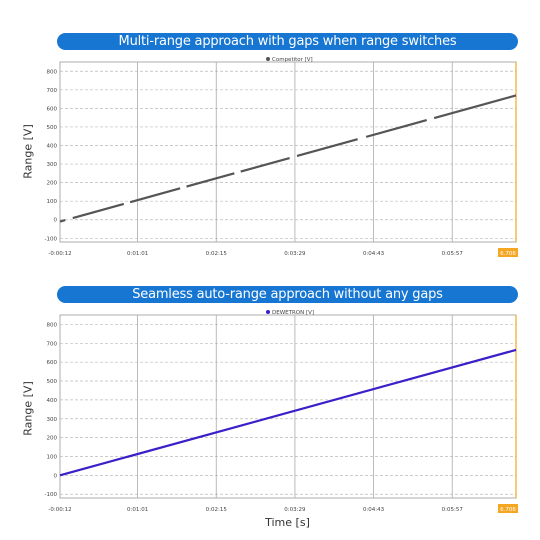 The image size is (540, 540). What do you see at coordinates (28, 408) in the screenshot?
I see `y-axis-label-bottom: Range [V]` at bounding box center [28, 408].